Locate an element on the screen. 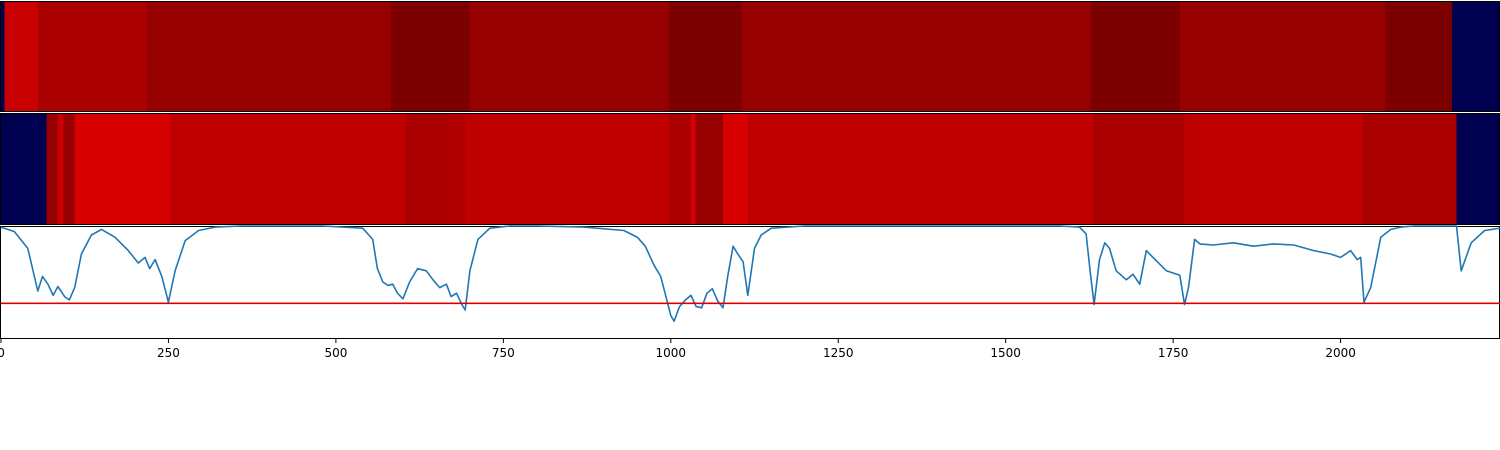 The image size is (1500, 450). x-tick-label-500: 500 is located at coordinates (335, 353).